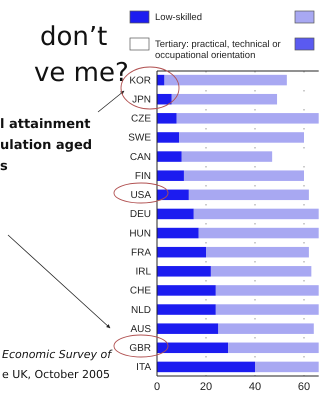 Image resolution: width=320 pixels, height=400 pixels. I want to click on legend-label: Low-skilled, so click(178, 17).